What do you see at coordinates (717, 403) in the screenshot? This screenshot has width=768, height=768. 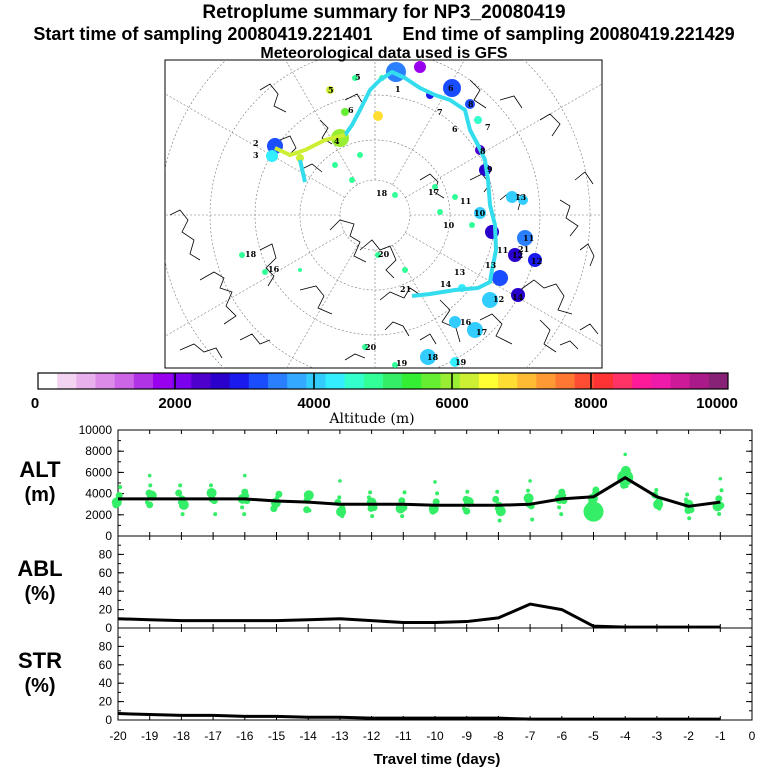 I see `colorbar-tick-10000: 10000` at bounding box center [717, 403].